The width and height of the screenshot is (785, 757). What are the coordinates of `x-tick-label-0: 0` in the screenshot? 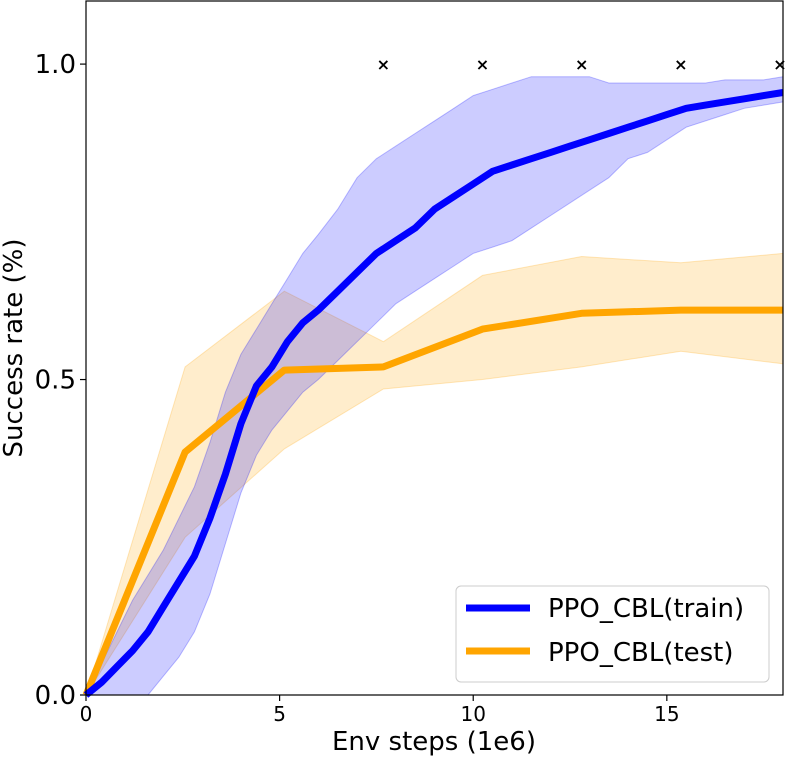 It's located at (86, 714).